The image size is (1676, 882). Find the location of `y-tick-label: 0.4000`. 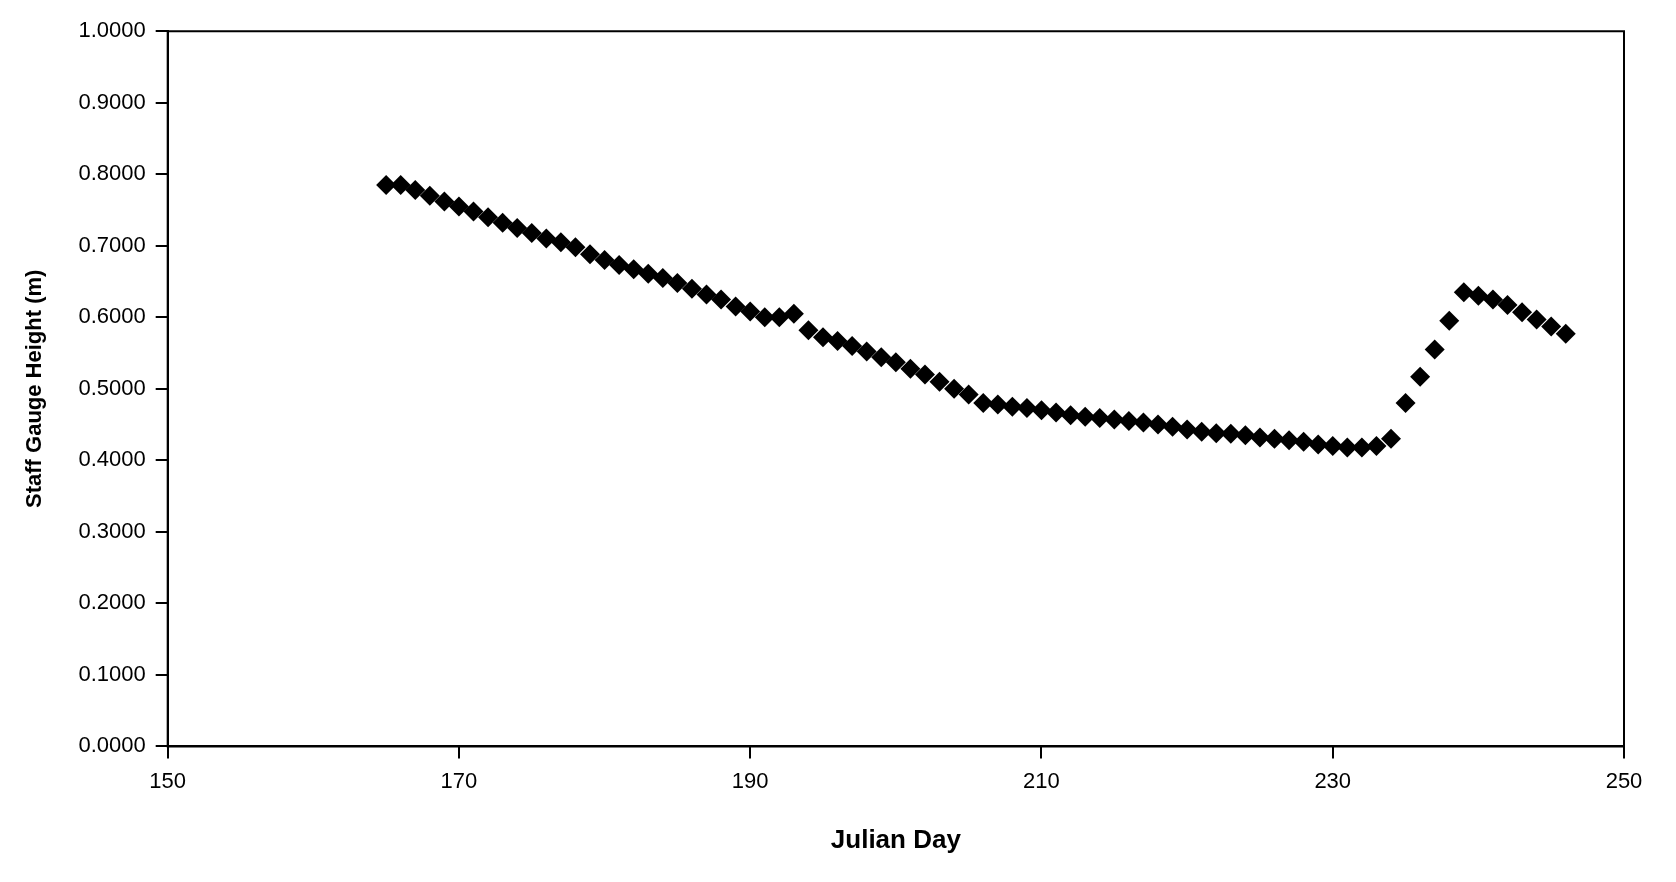

y-tick-label: 0.4000 is located at coordinates (112, 459).